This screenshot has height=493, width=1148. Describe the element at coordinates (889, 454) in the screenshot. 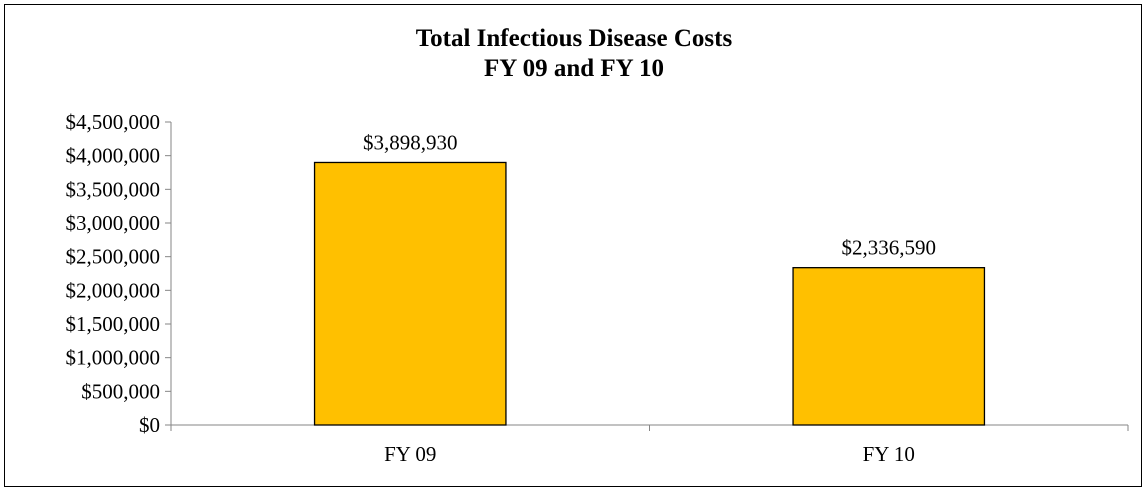

I see `x-tick-label: FY 10` at that location.